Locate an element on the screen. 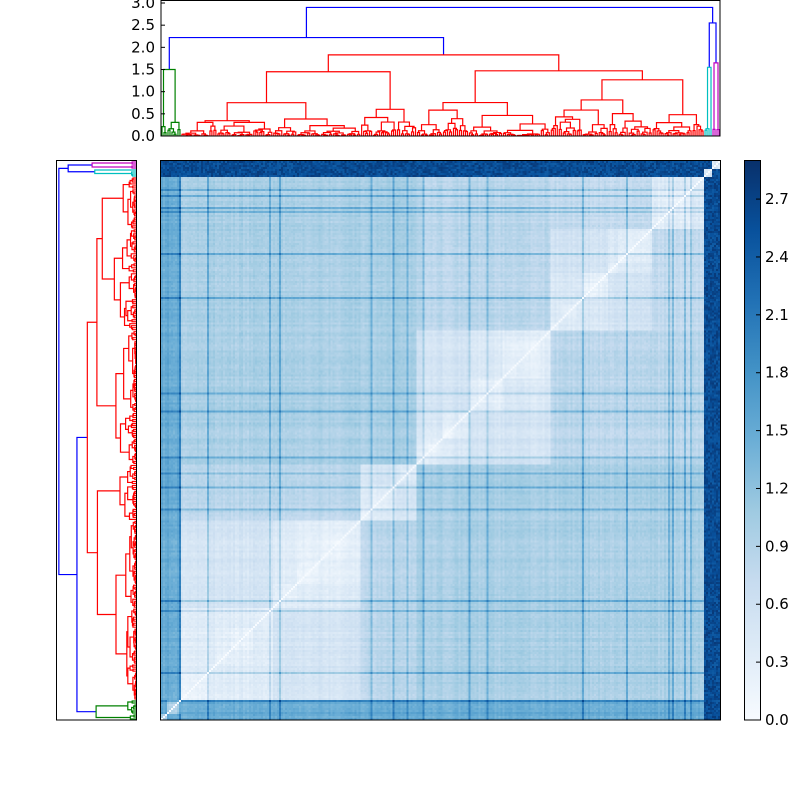 The width and height of the screenshot is (800, 800). left-dendrogram-frame is located at coordinates (96, 440).